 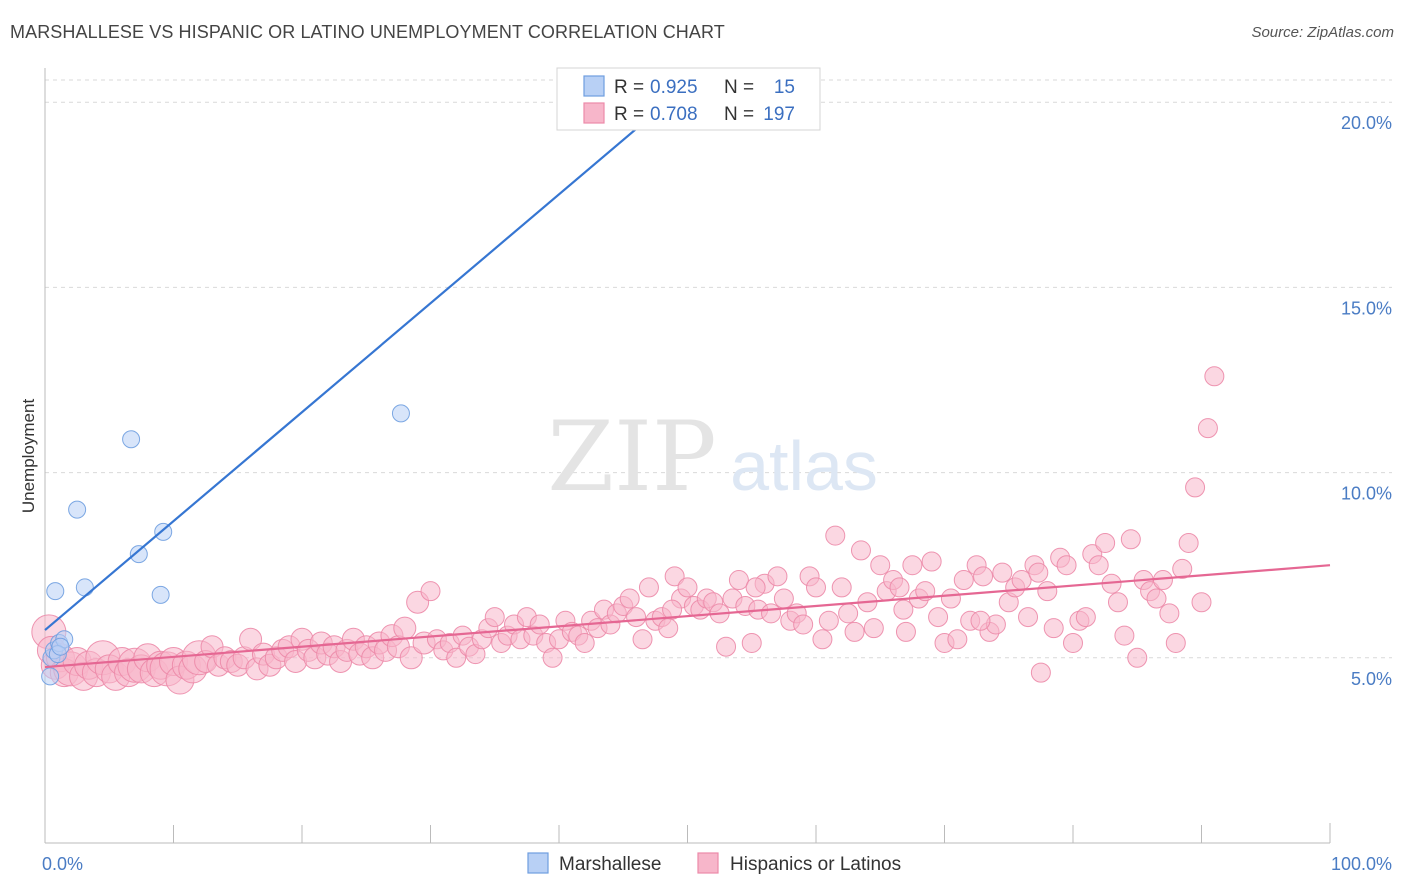 What do you see at coordinates (674, 114) in the screenshot?
I see `legend-hispanic-r-value: 0.708` at bounding box center [674, 114].